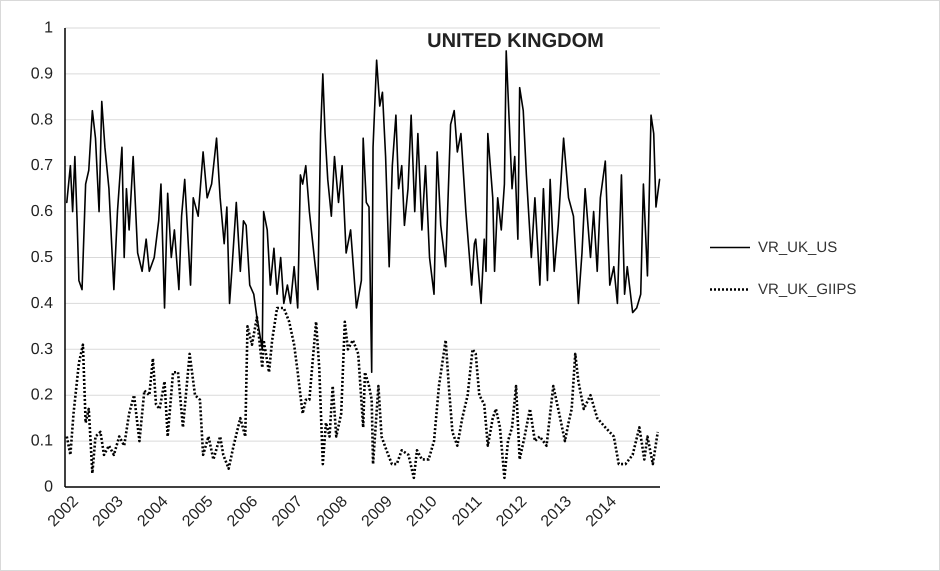 Image resolution: width=940 pixels, height=571 pixels. Describe the element at coordinates (42, 441) in the screenshot. I see `y-tick-label: 0.1` at that location.